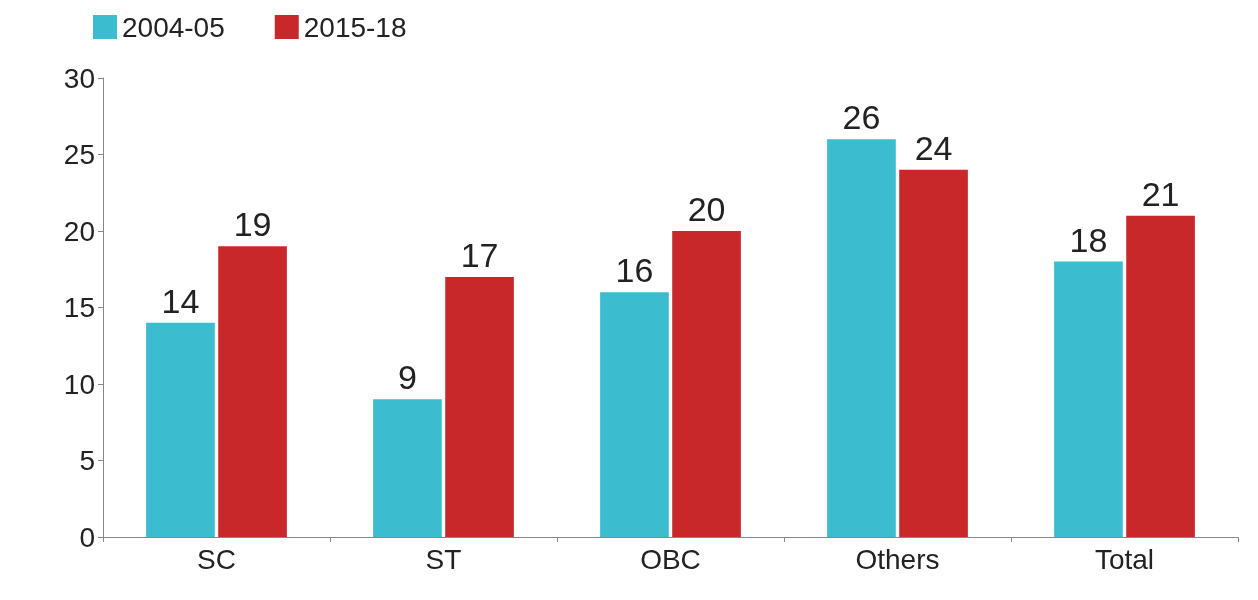  What do you see at coordinates (87, 537) in the screenshot?
I see `y-tick-label: 0` at bounding box center [87, 537].